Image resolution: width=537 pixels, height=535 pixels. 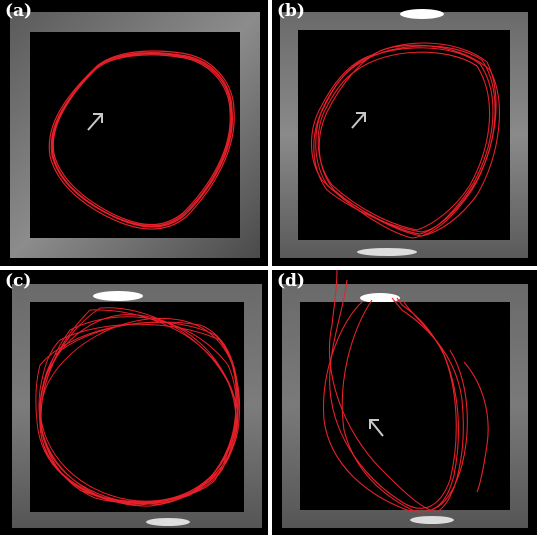 I want to click on panel-label: (d), so click(x=291, y=281).